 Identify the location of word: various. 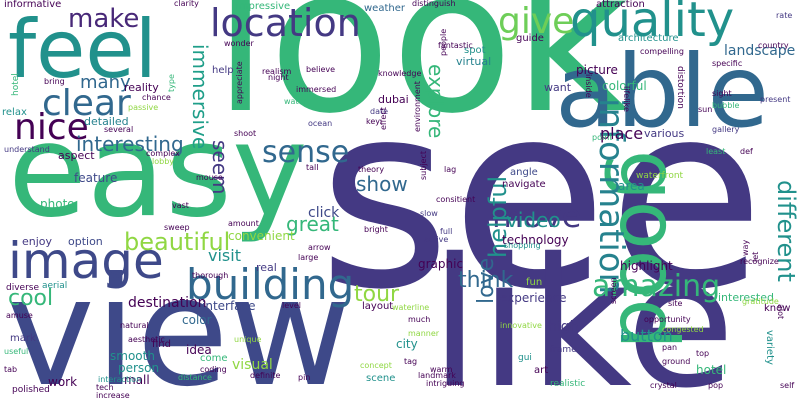
(664, 133).